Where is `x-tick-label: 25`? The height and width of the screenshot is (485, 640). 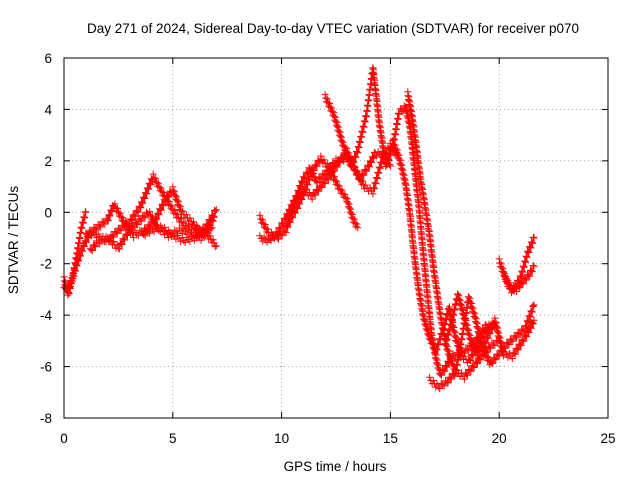 x-tick-label: 25 is located at coordinates (607, 438).